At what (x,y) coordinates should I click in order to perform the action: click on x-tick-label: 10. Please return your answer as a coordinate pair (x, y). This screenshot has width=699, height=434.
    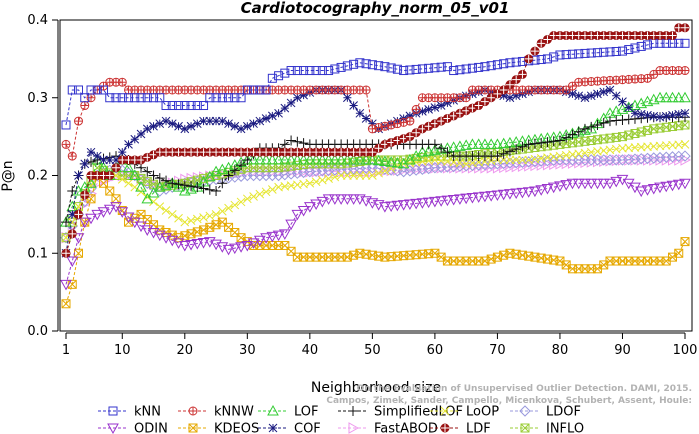
    Looking at the image, I should click on (122, 350).